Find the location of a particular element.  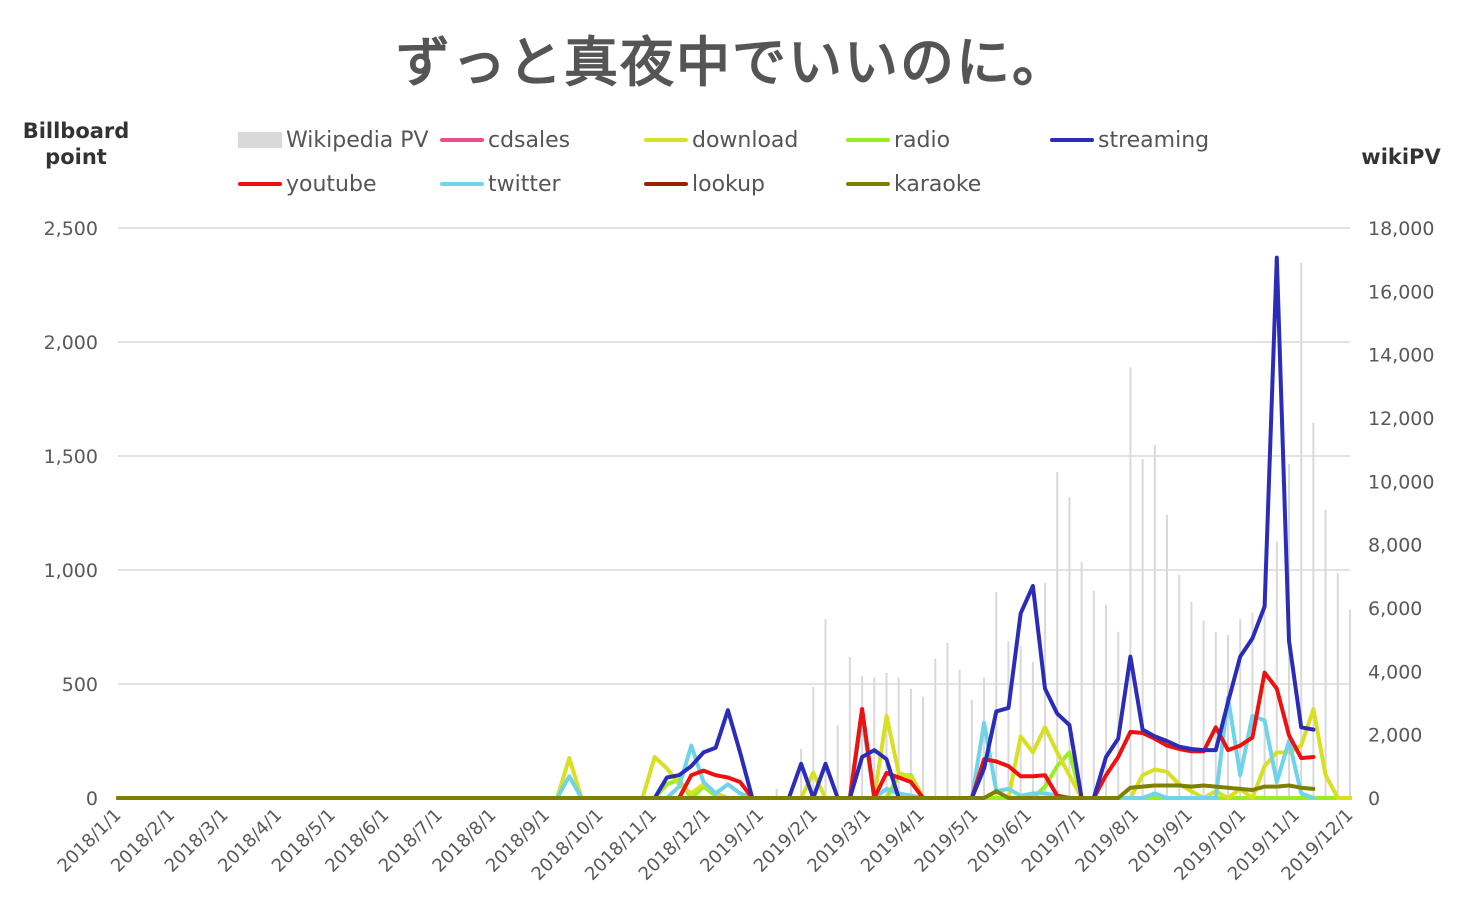

y-tick-label: 2,000 is located at coordinates (71, 343).